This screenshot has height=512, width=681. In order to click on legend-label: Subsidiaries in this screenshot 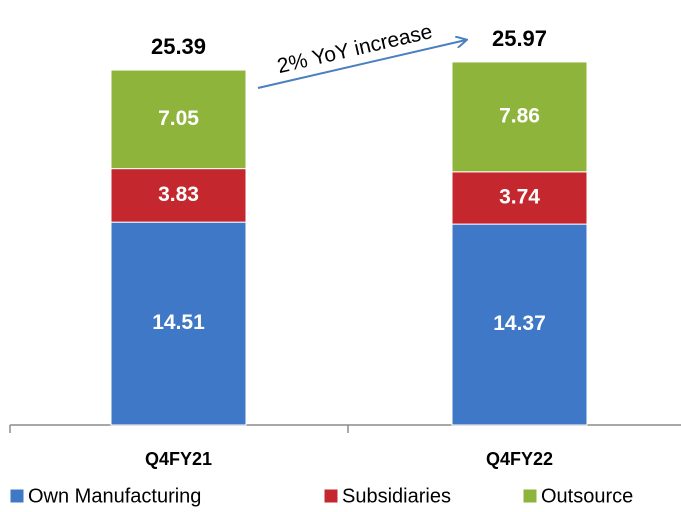, I will do `click(396, 496)`.